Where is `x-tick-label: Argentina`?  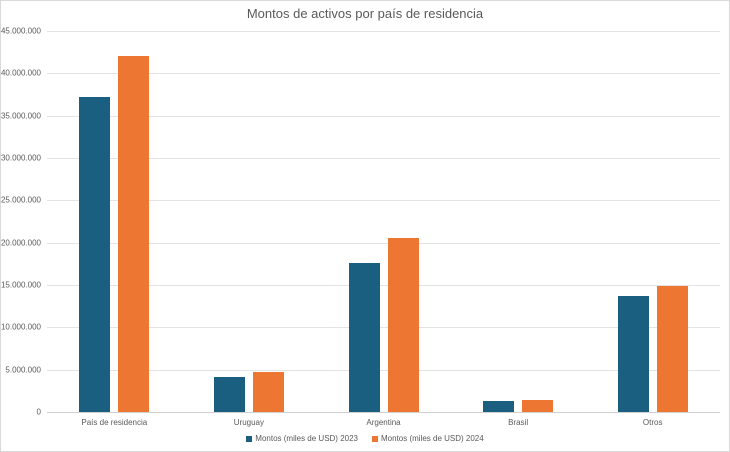
x-tick-label: Argentina is located at coordinates (383, 422).